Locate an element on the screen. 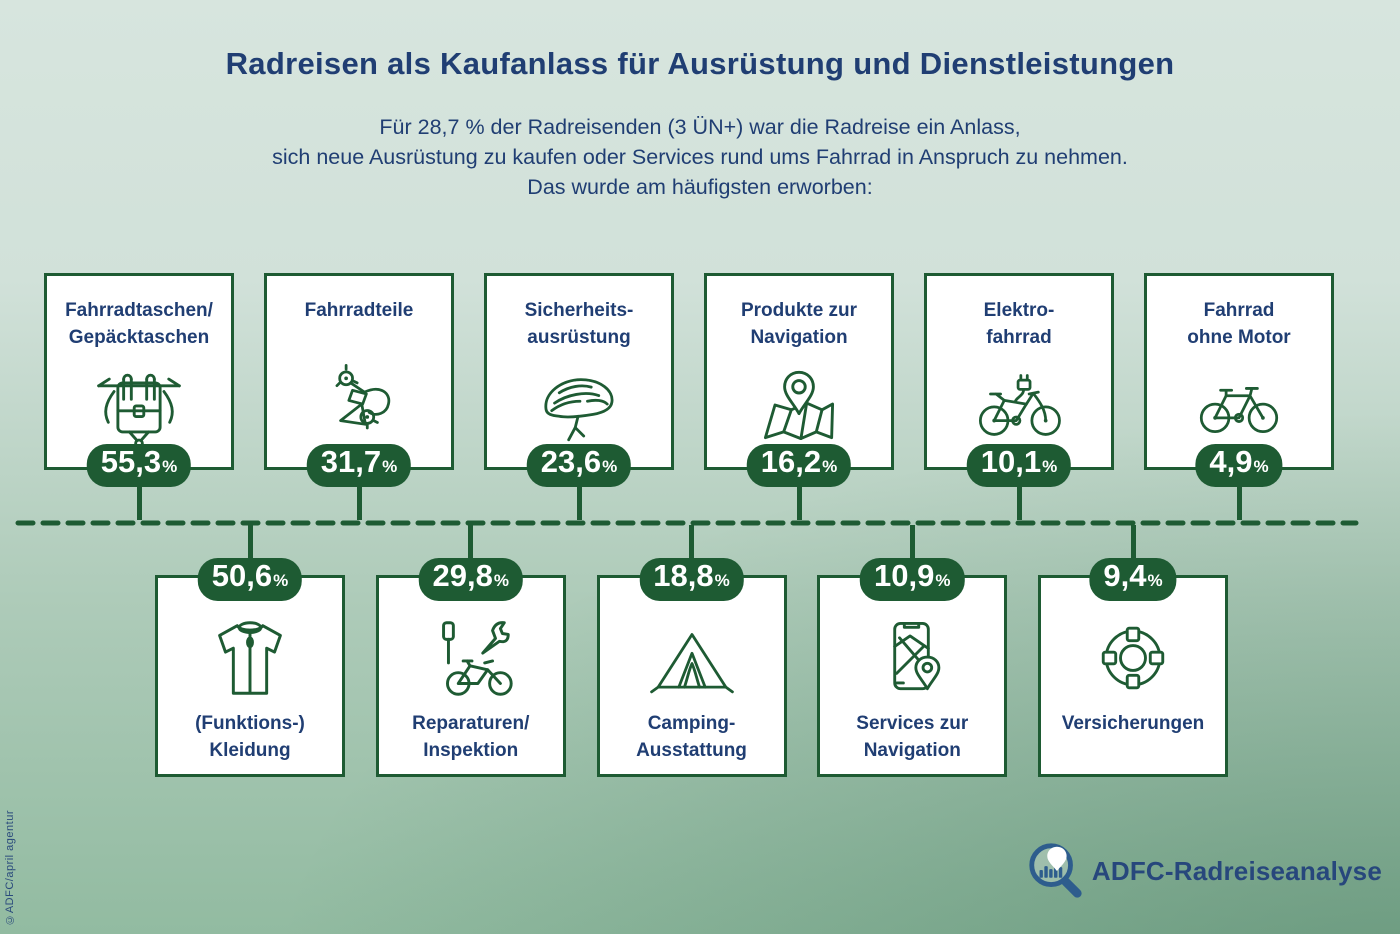 This screenshot has height=934, width=1400. card-services-navigation: 10,9% Services zur Navigation is located at coordinates (912, 651).